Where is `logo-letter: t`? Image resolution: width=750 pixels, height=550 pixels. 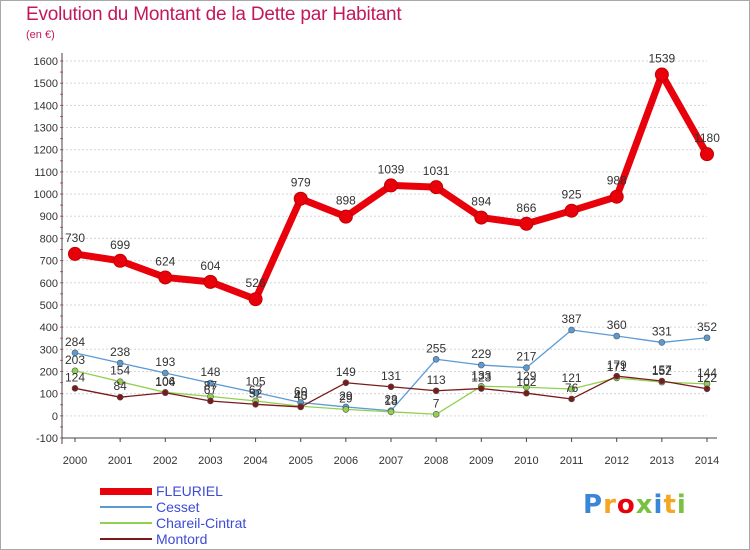 logo-letter: t is located at coordinates (670, 505).